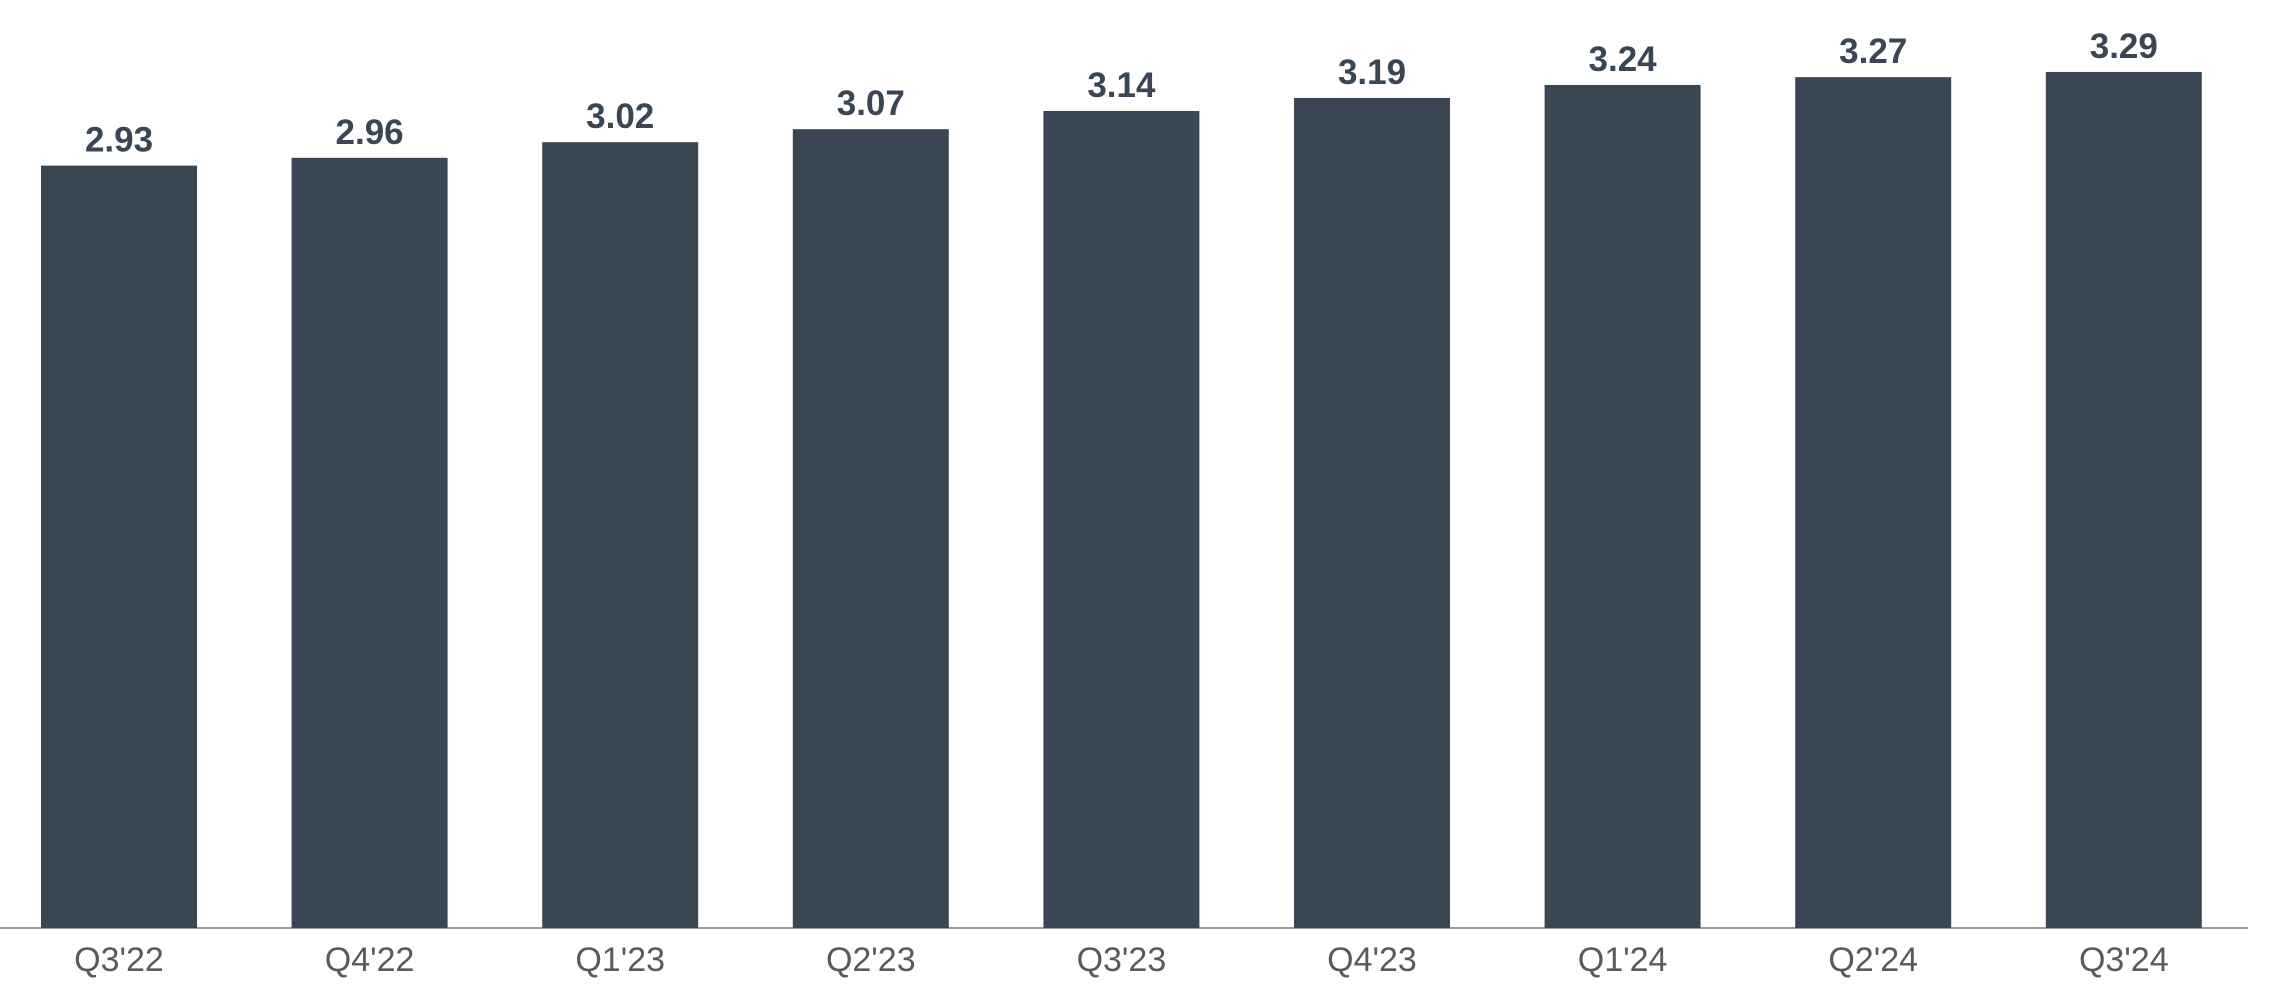 Image resolution: width=2270 pixels, height=1008 pixels. Describe the element at coordinates (119, 140) in the screenshot. I see `value-label: 2.93` at that location.